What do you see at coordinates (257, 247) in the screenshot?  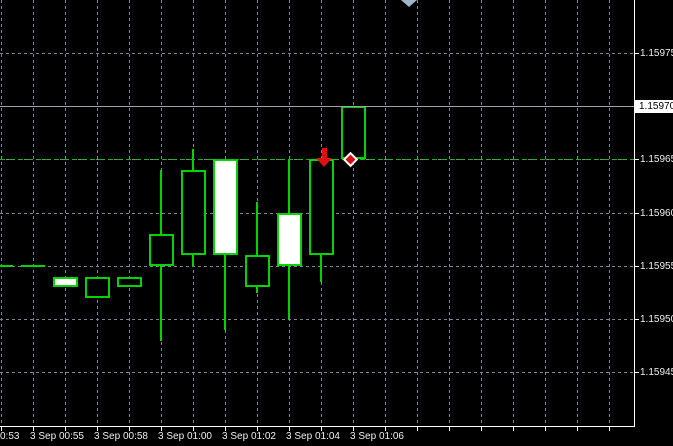 I see `candle-wick` at bounding box center [257, 247].